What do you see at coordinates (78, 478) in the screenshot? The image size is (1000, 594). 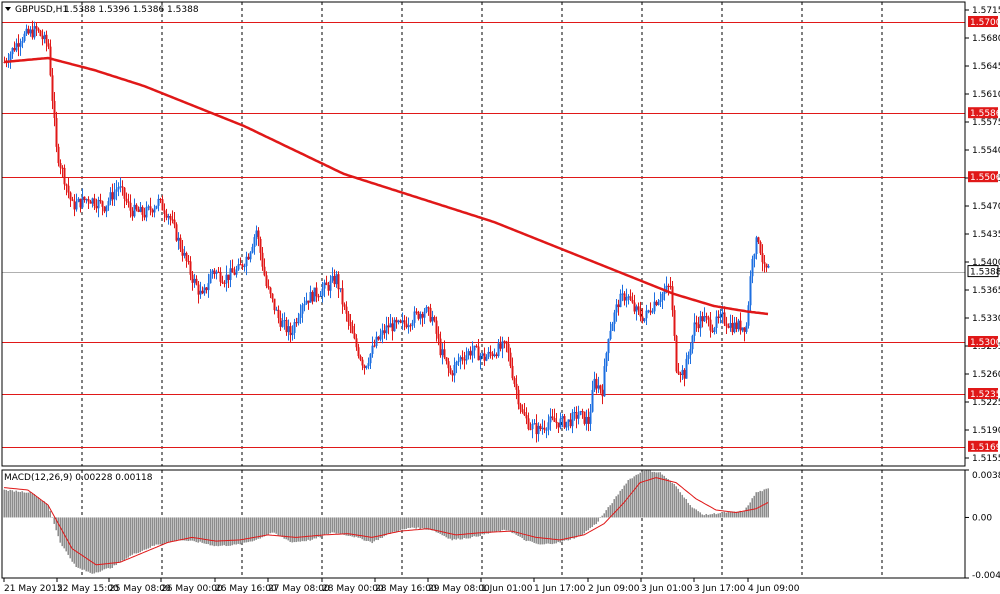 I see `macd-label: MACD(12,26,9) 0.00228 0.00118` at bounding box center [78, 478].